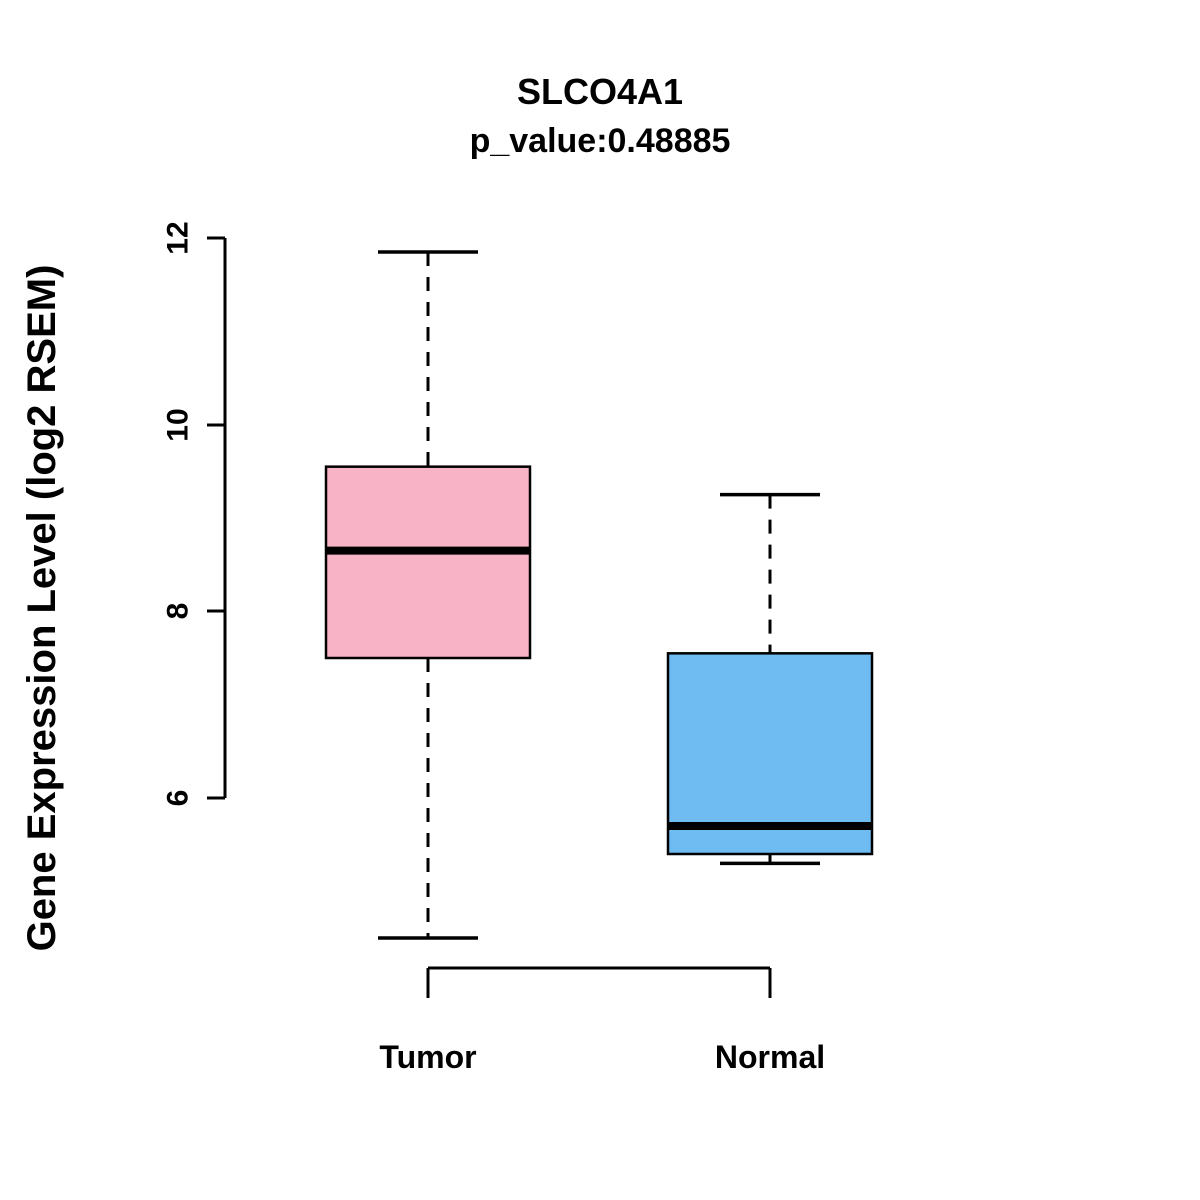  I want to click on y-tick-label-10: 10, so click(178, 424).